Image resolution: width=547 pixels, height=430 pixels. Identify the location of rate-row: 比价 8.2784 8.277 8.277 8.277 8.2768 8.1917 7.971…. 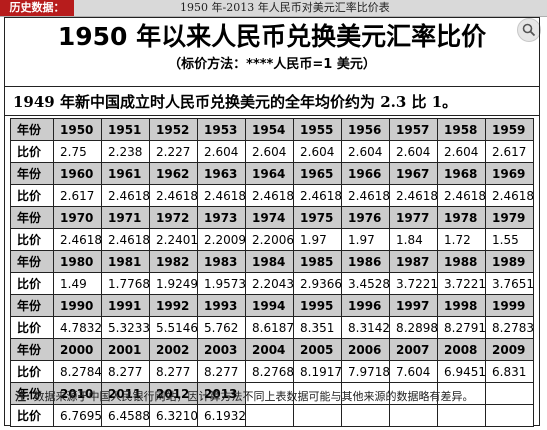
(272, 371).